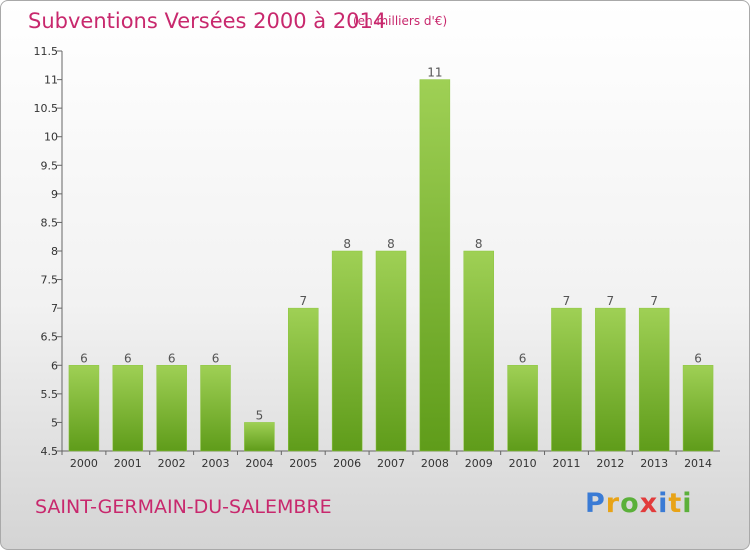  I want to click on x-tick-label: 2007, so click(391, 463).